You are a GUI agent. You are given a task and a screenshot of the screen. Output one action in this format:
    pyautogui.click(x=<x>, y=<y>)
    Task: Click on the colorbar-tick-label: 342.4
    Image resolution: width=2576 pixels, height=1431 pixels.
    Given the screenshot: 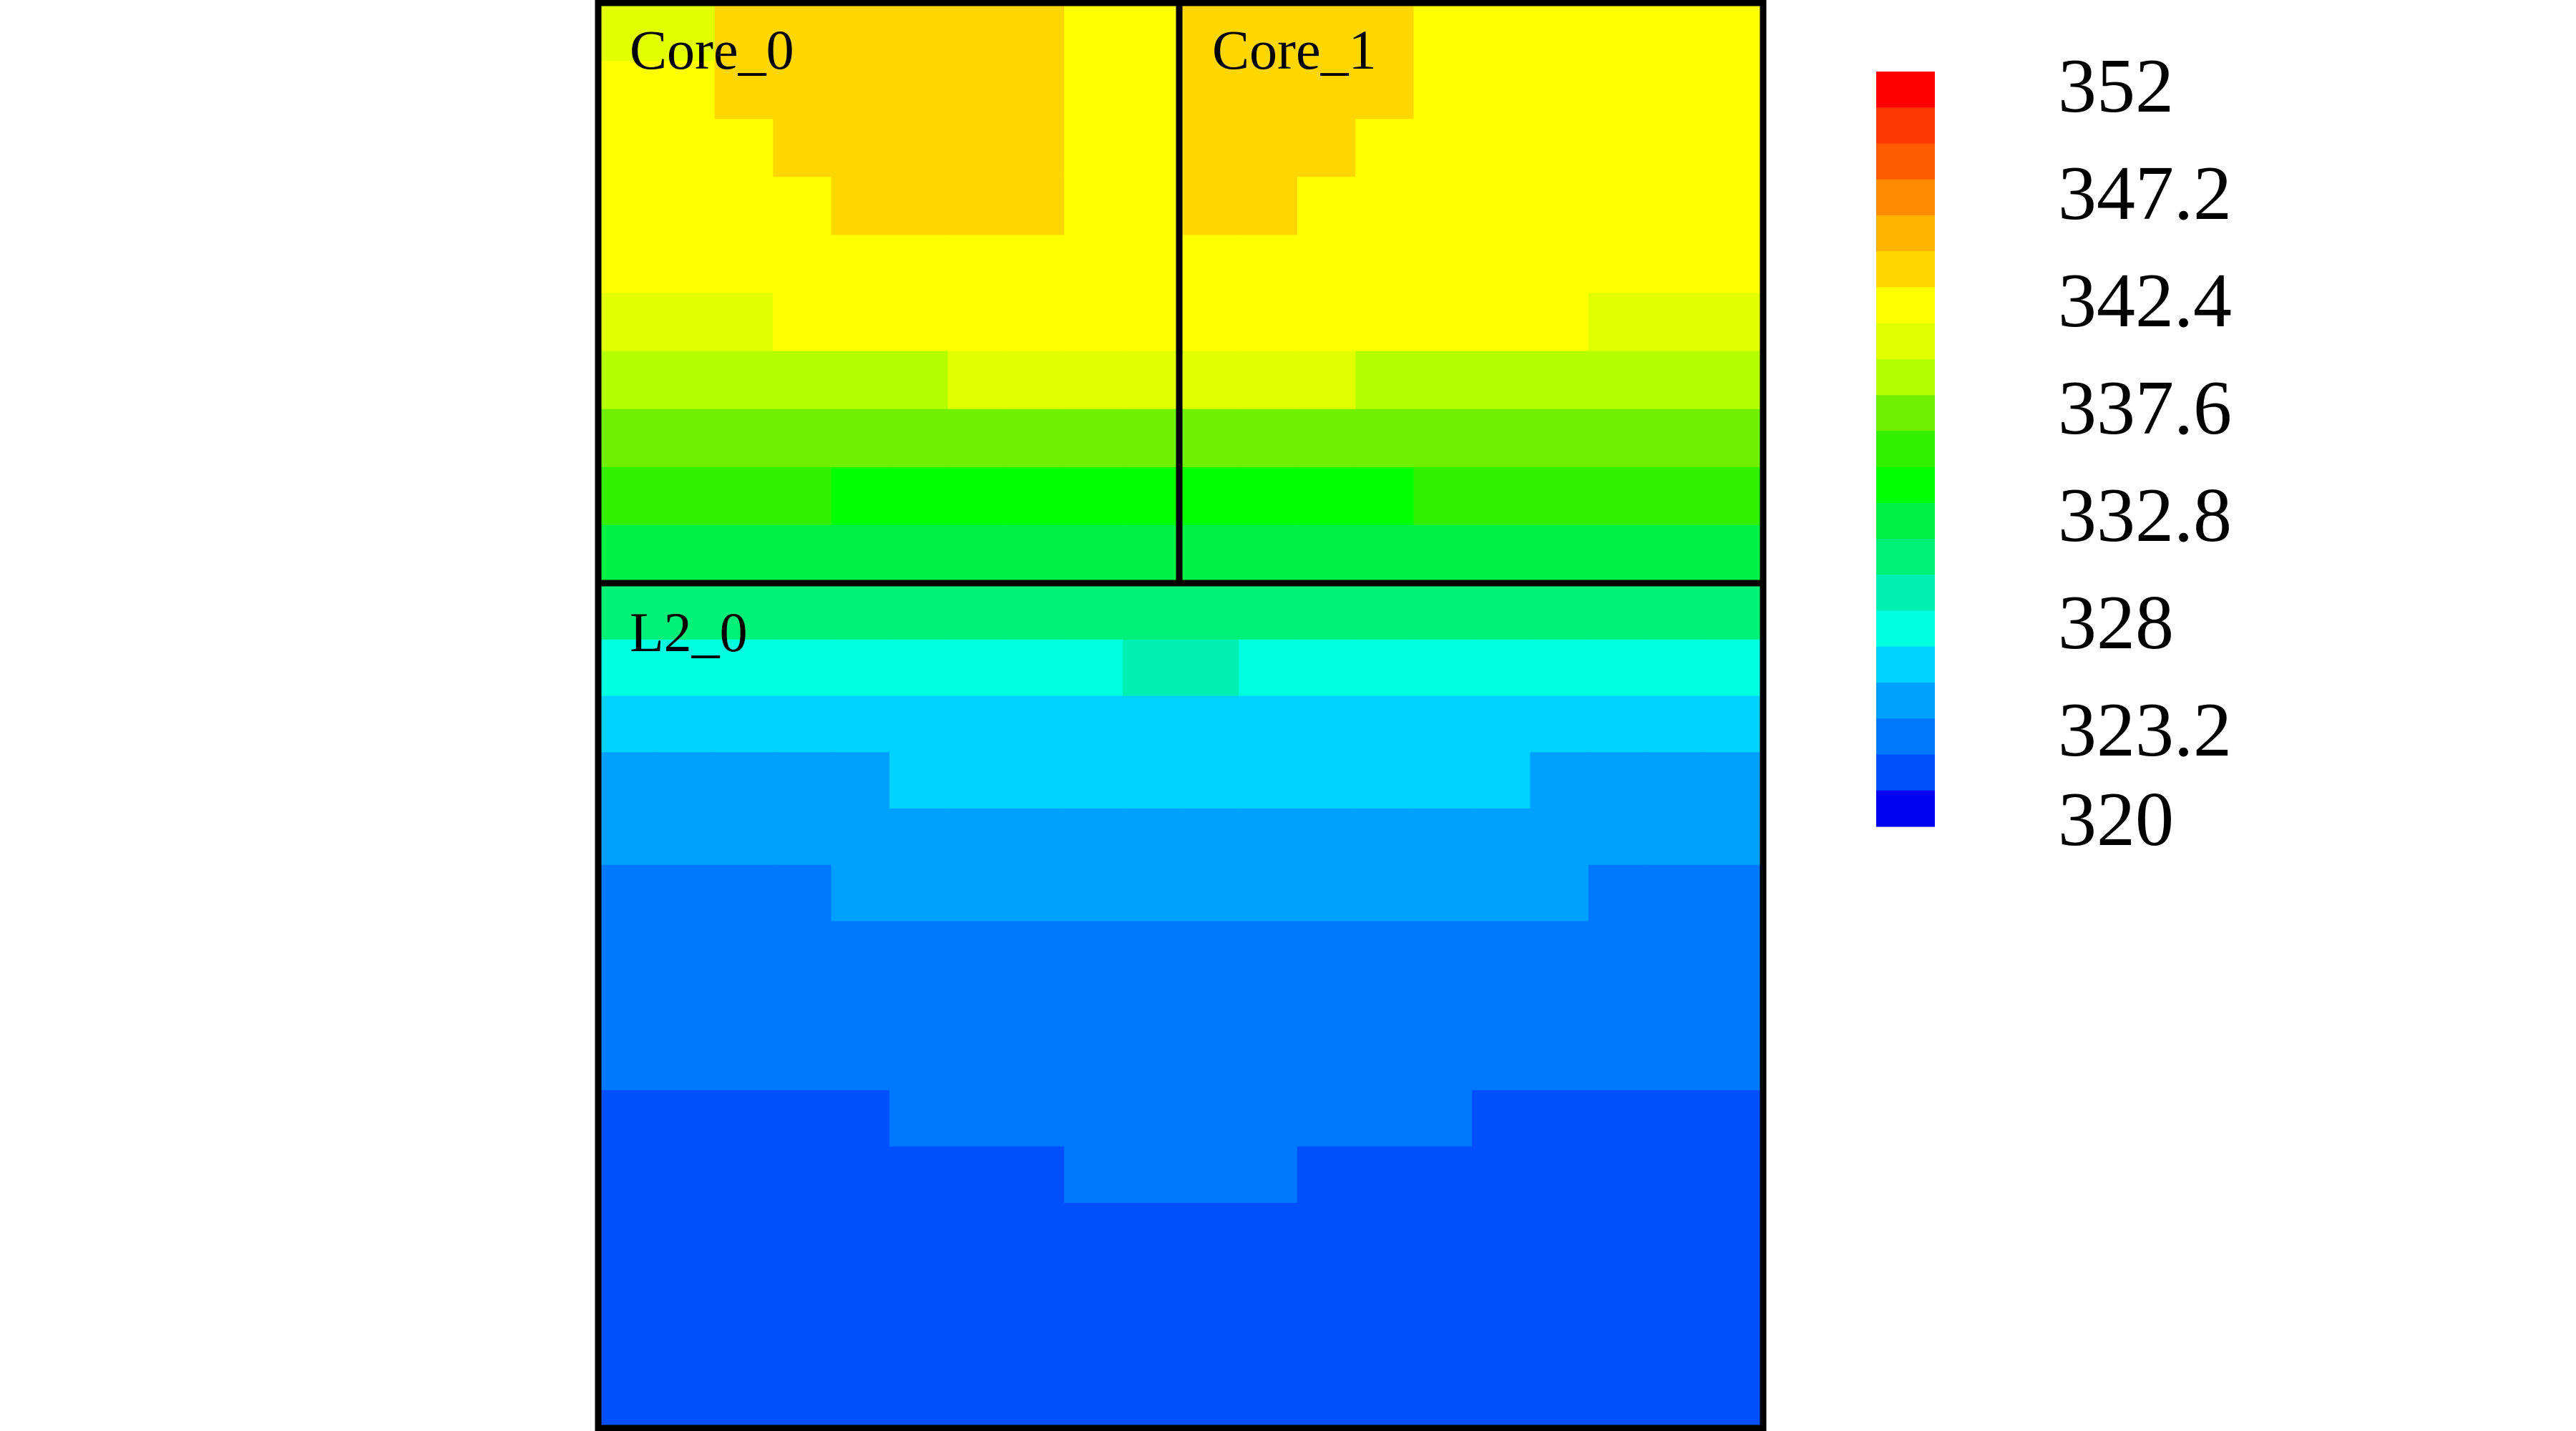 What is the action you would take?
    pyautogui.click(x=2145, y=300)
    